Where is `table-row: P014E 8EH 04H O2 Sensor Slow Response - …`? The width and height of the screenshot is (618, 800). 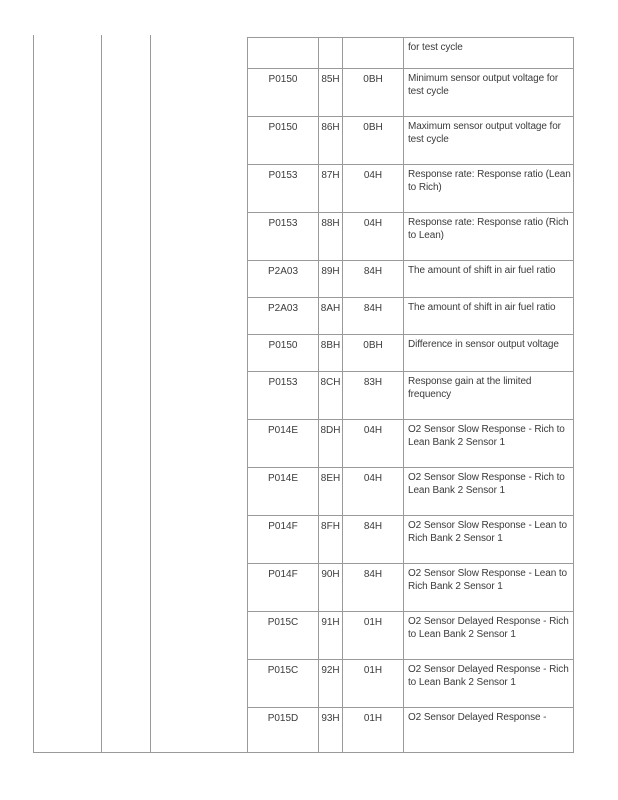
table-row: P014E 8EH 04H O2 Sensor Slow Response - … is located at coordinates (410, 491).